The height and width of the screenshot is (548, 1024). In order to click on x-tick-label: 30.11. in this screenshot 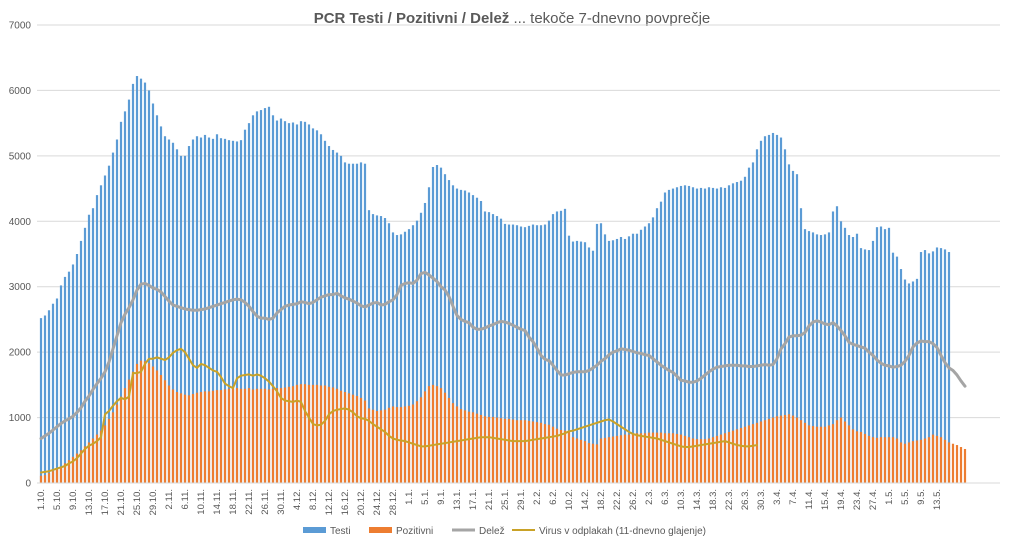, I will do `click(281, 502)`.